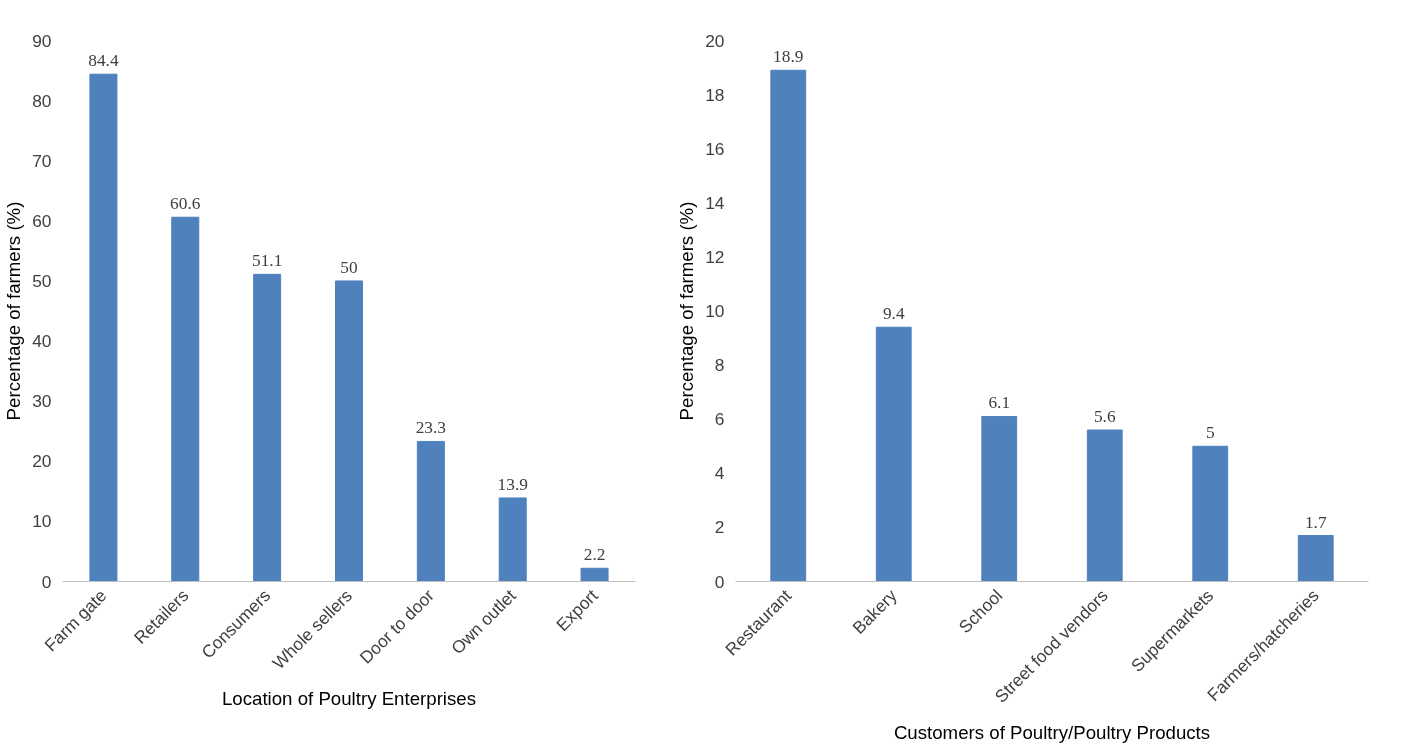 This screenshot has height=752, width=1425. I want to click on y-tick-label: 60, so click(42, 220).